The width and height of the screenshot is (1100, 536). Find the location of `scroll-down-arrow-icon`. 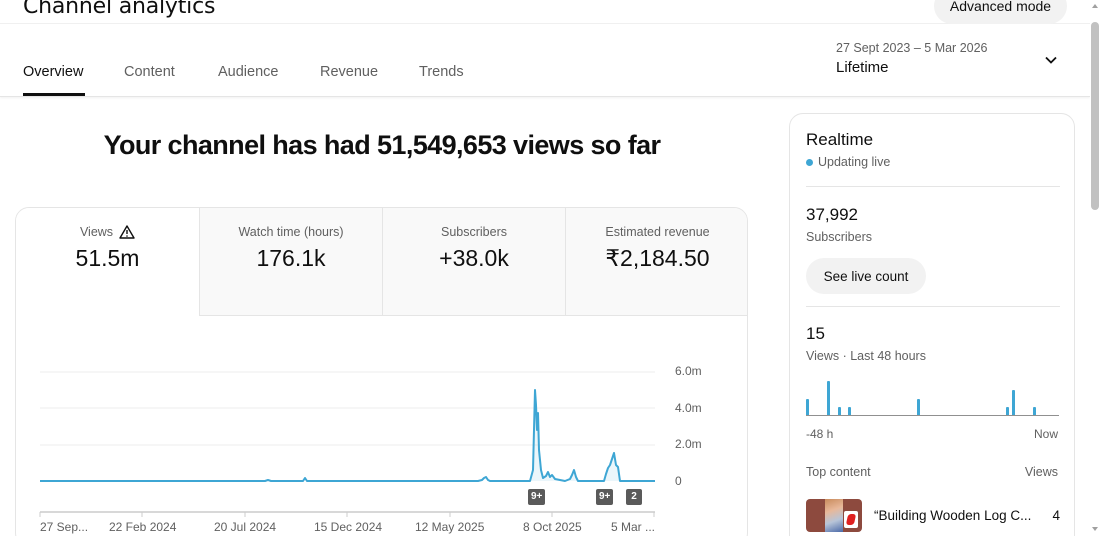

scroll-down-arrow-icon is located at coordinates (1095, 529).